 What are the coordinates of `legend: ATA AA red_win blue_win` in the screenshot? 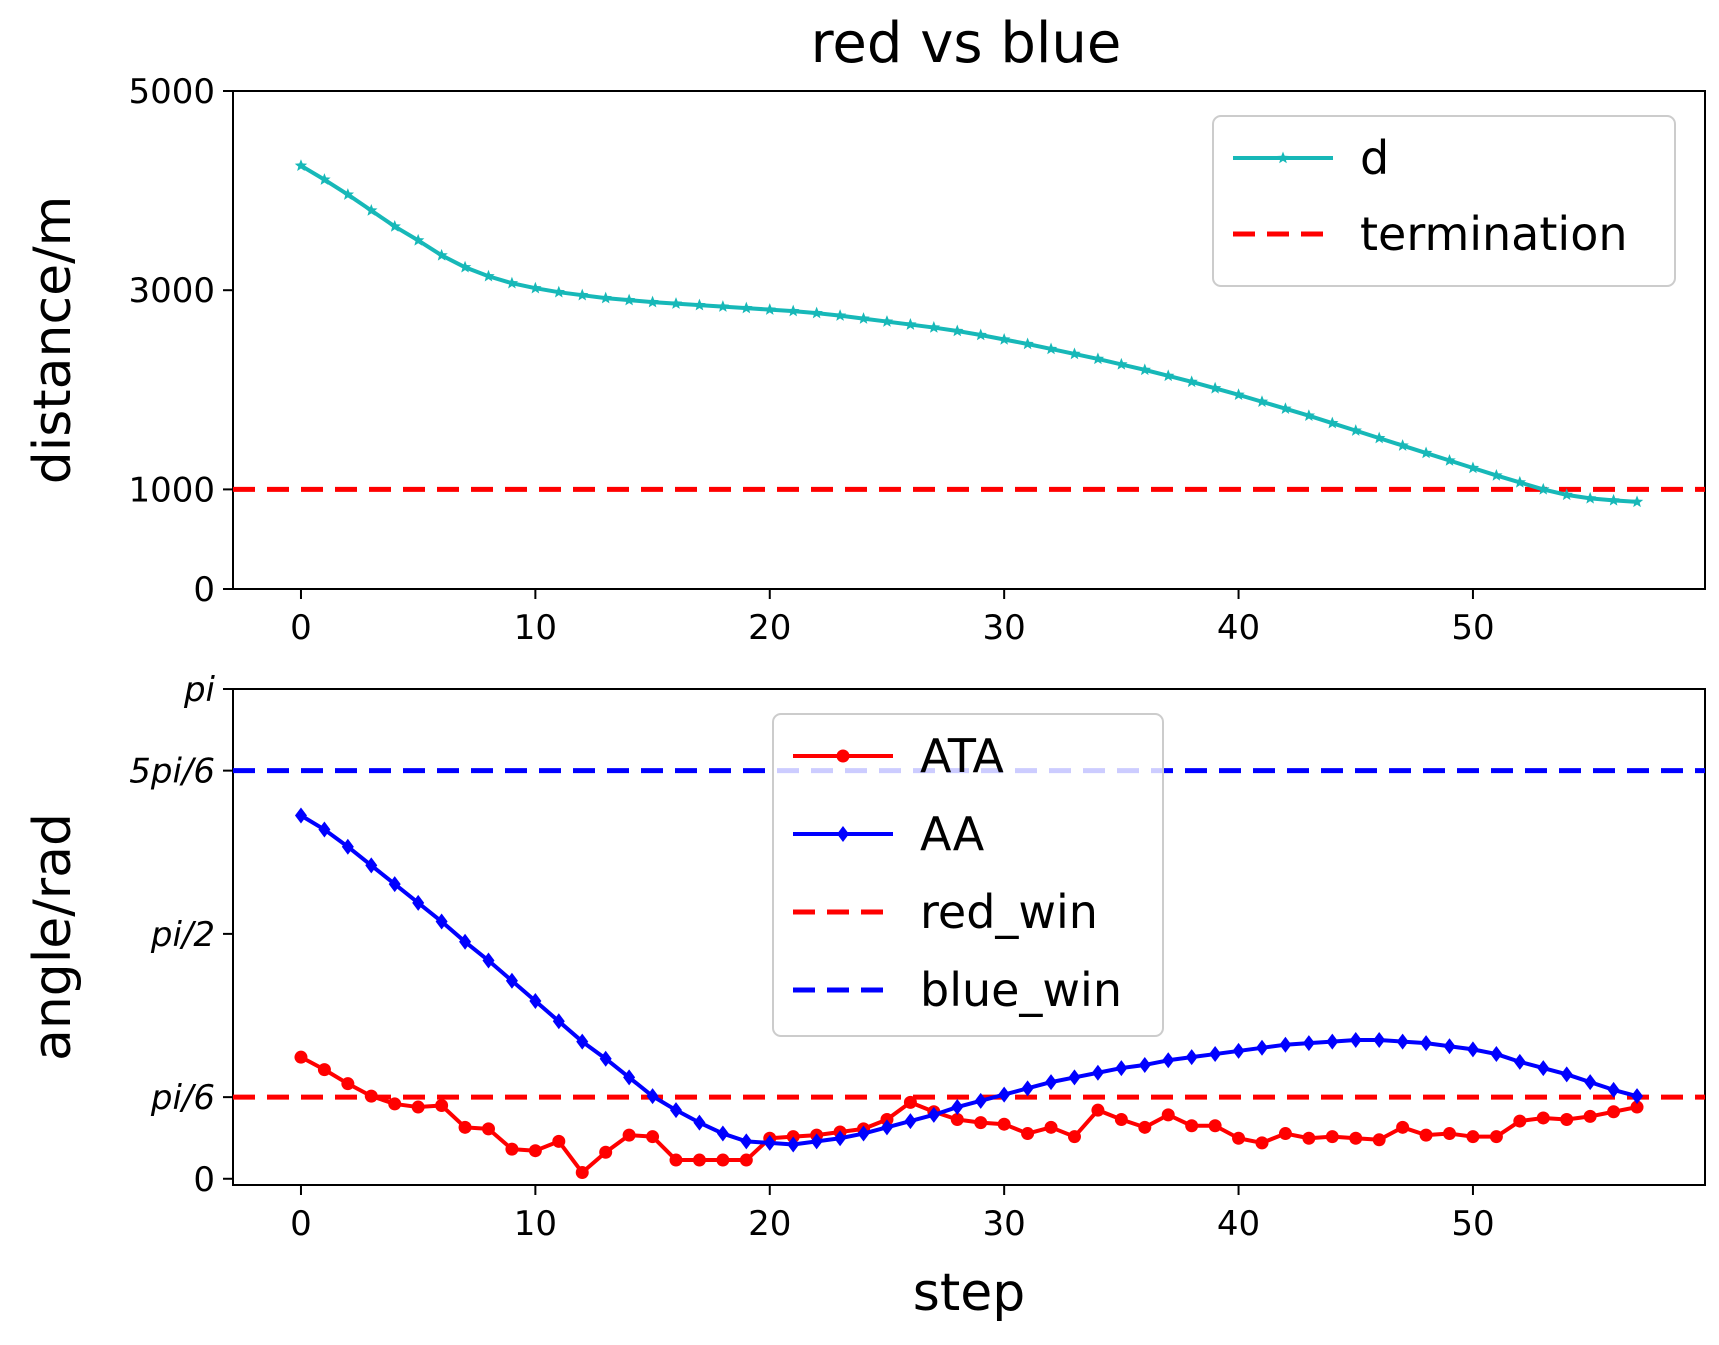 It's located at (968, 875).